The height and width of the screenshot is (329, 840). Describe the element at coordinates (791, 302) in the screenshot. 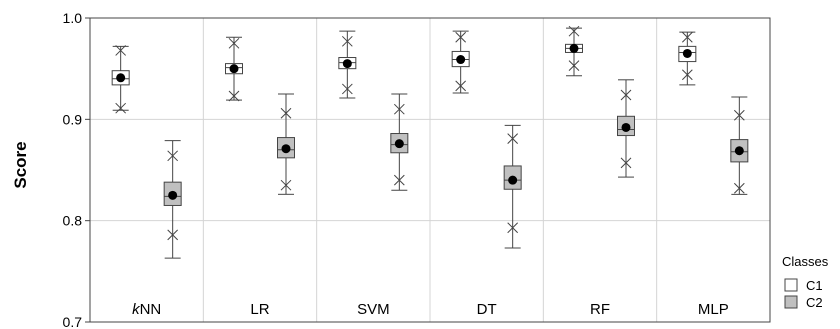

I see `legend-swatch-c2` at that location.